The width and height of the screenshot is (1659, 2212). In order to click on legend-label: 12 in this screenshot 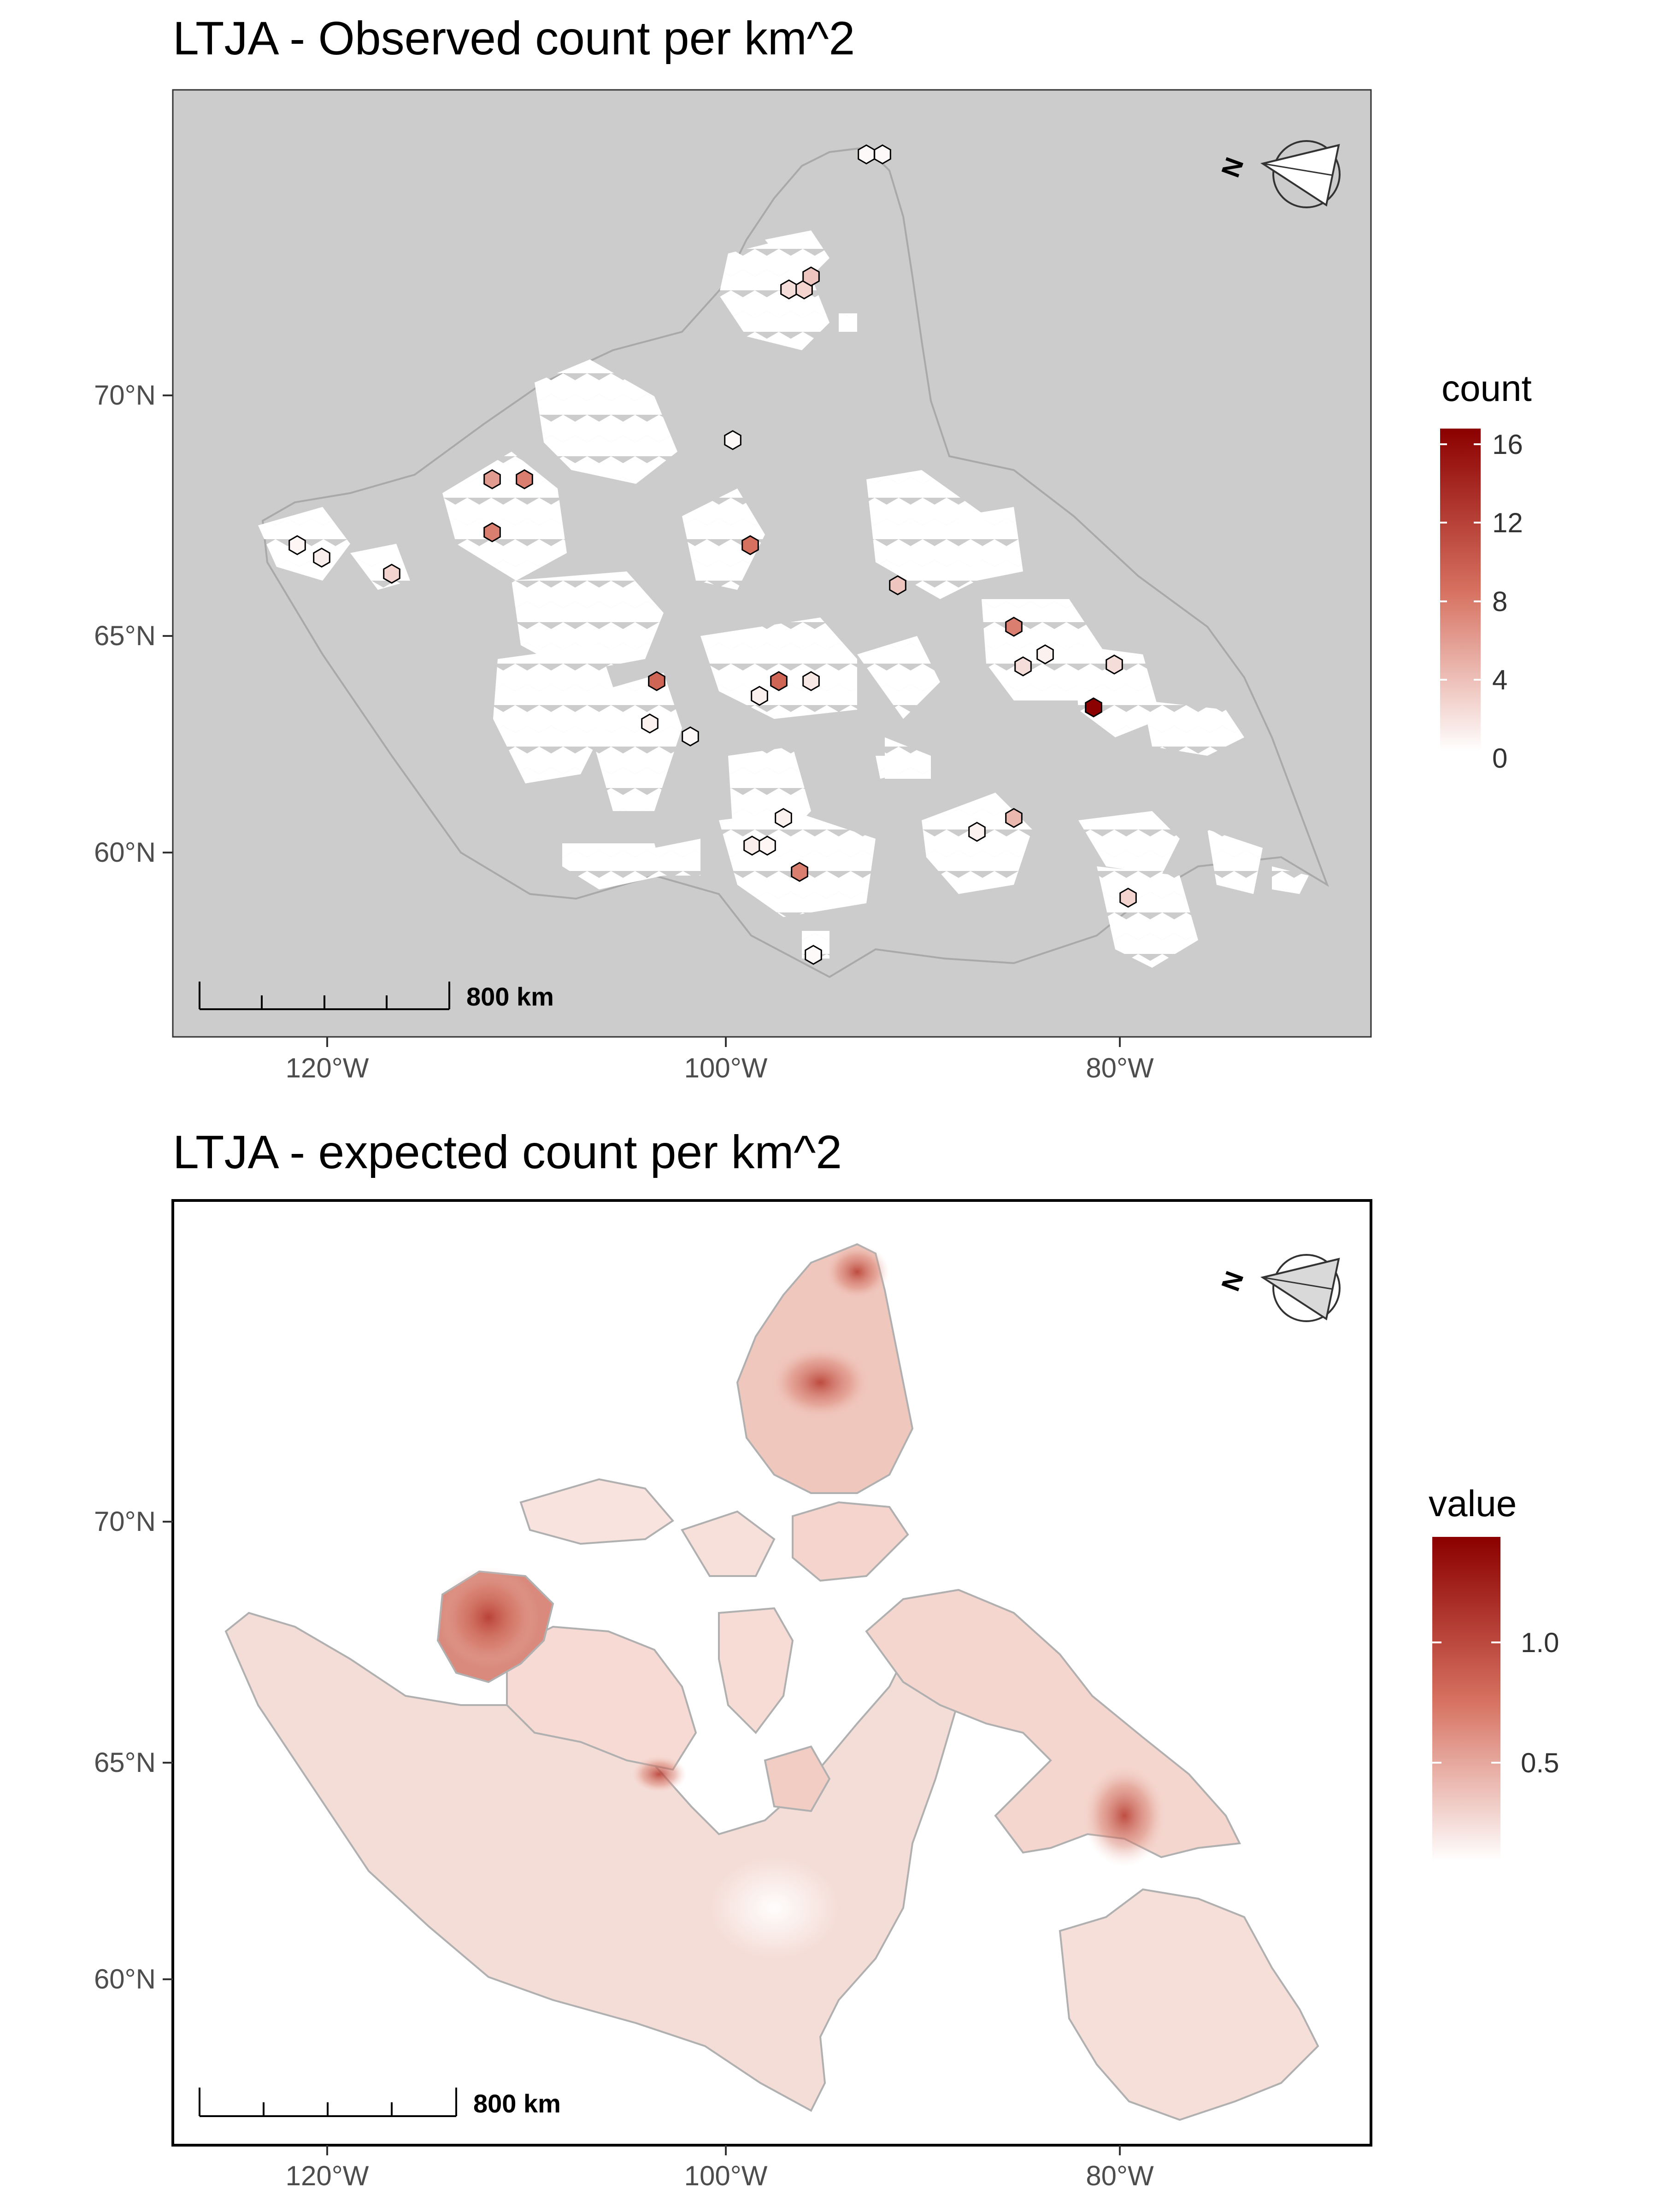, I will do `click(1507, 522)`.